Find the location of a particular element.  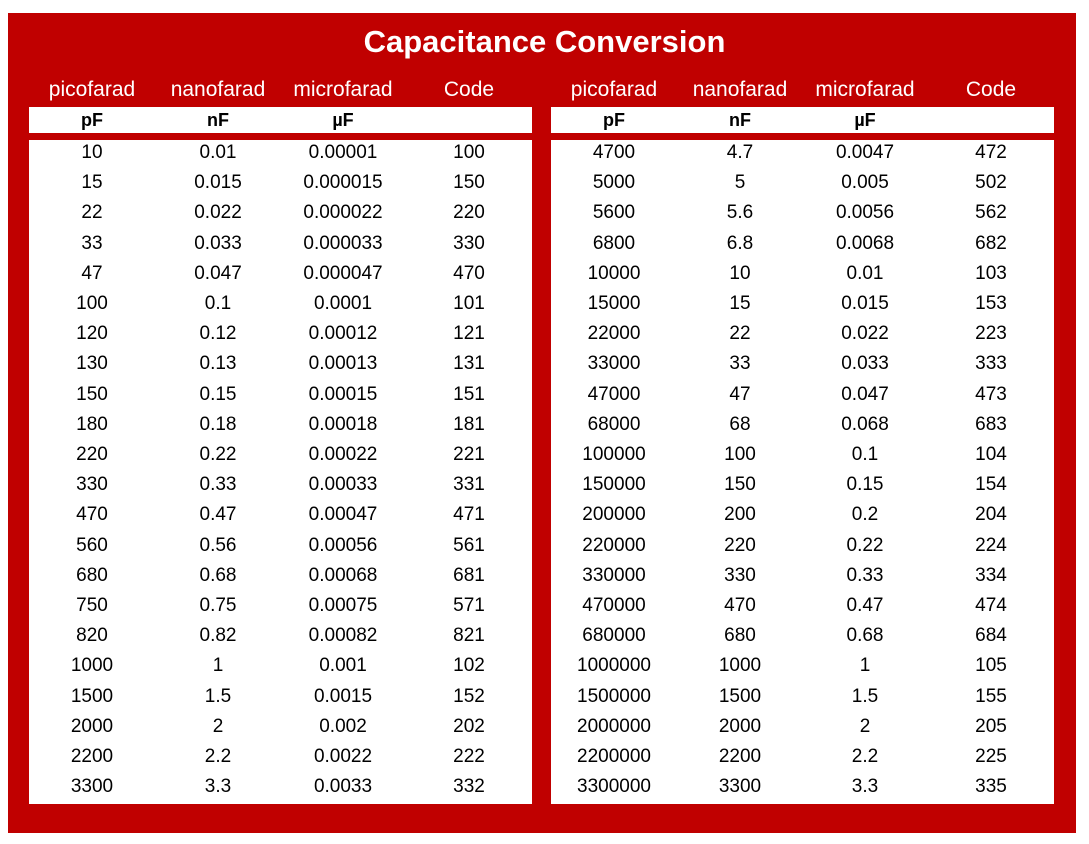

table-cell: 2 is located at coordinates (865, 726).